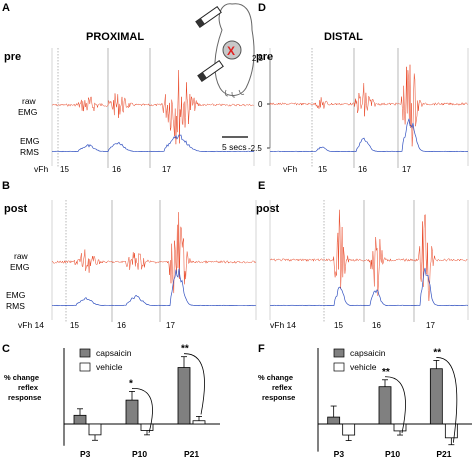 The height and width of the screenshot is (460, 474). Describe the element at coordinates (260, 104) in the screenshot. I see `panel-d-ytick-zero: 0` at that location.